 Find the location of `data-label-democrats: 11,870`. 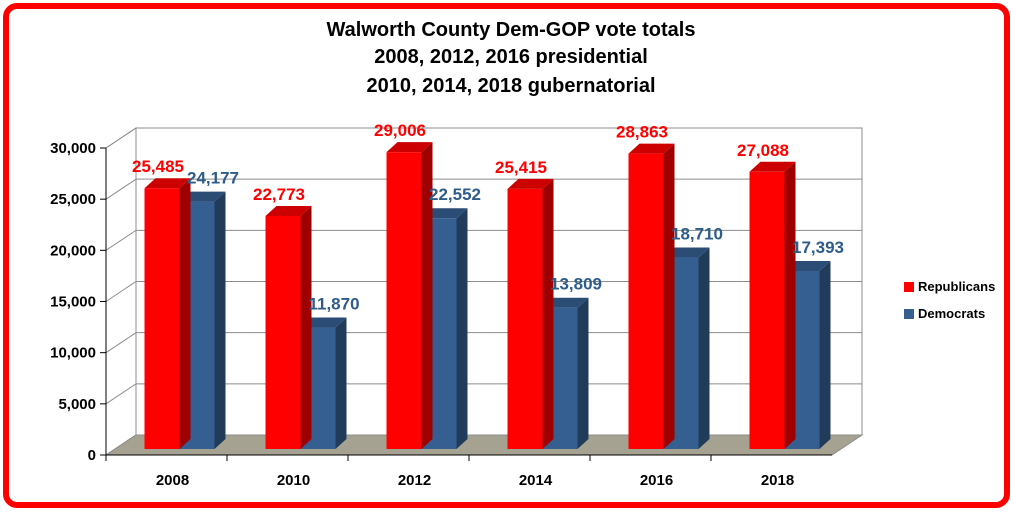

data-label-democrats: 11,870 is located at coordinates (333, 304).